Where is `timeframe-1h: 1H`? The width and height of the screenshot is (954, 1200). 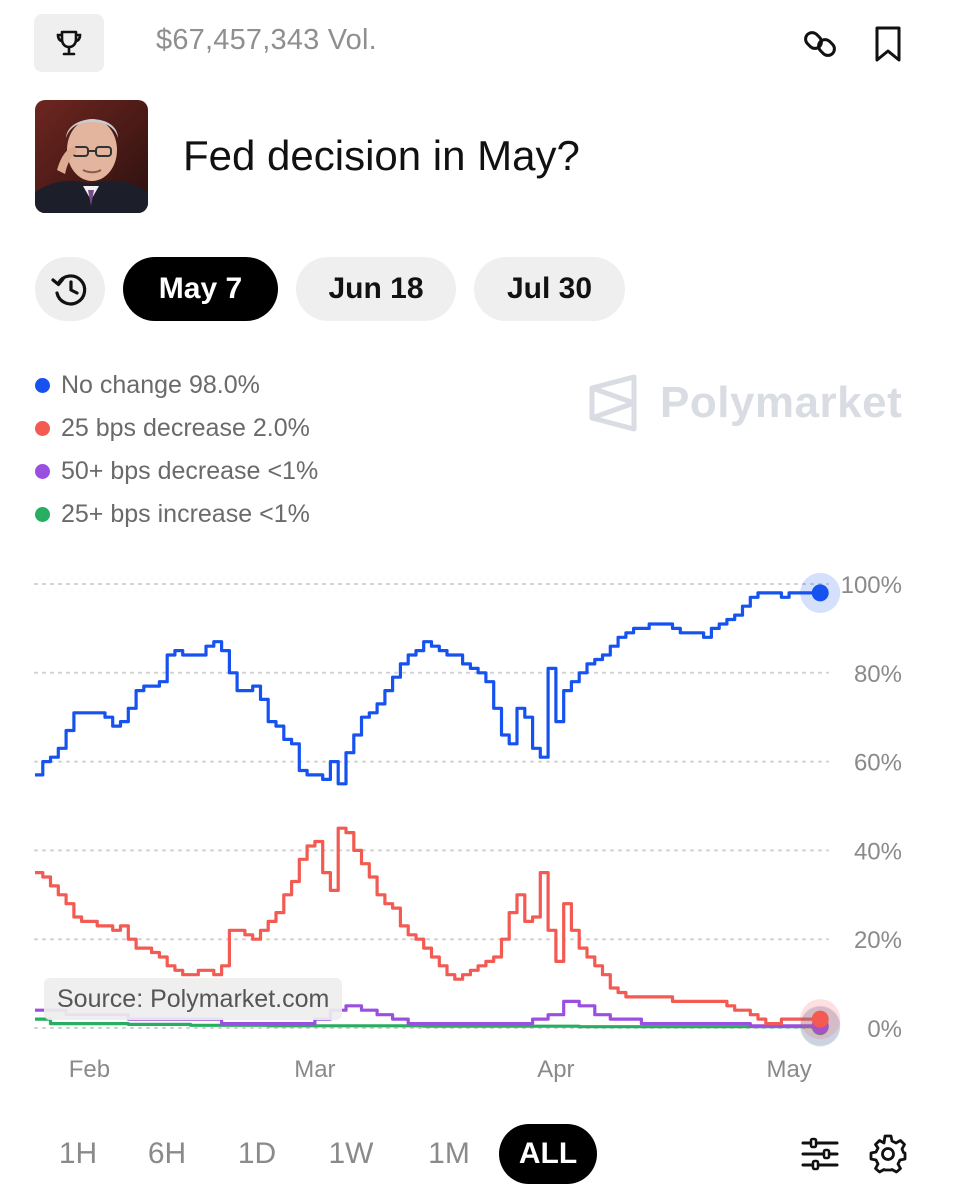
timeframe-1h: 1H is located at coordinates (78, 1153).